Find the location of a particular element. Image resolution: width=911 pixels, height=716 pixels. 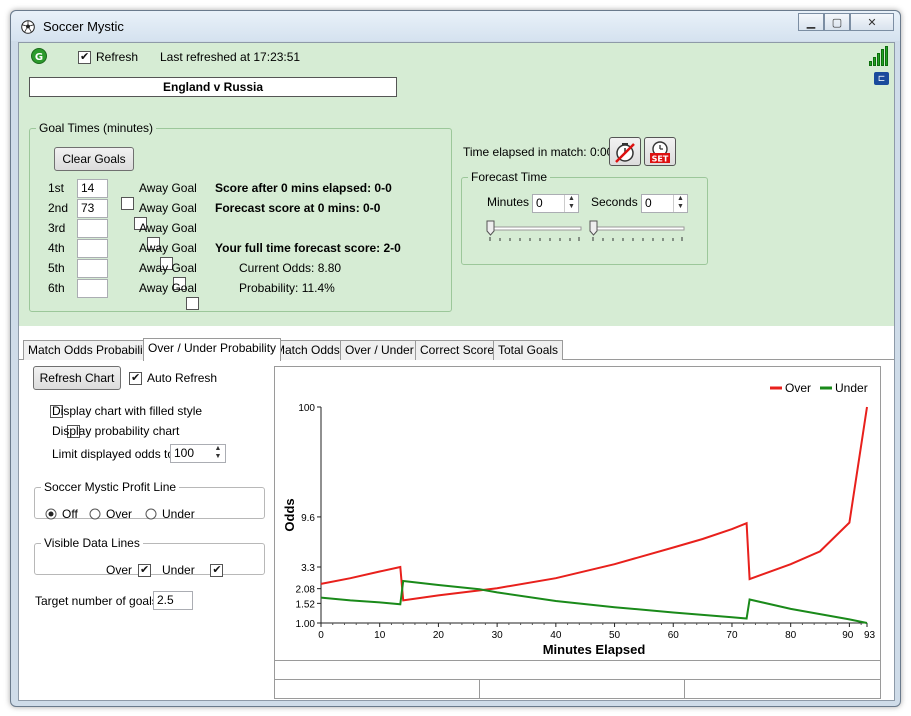

y-tick-label: 3.3 is located at coordinates (308, 568).